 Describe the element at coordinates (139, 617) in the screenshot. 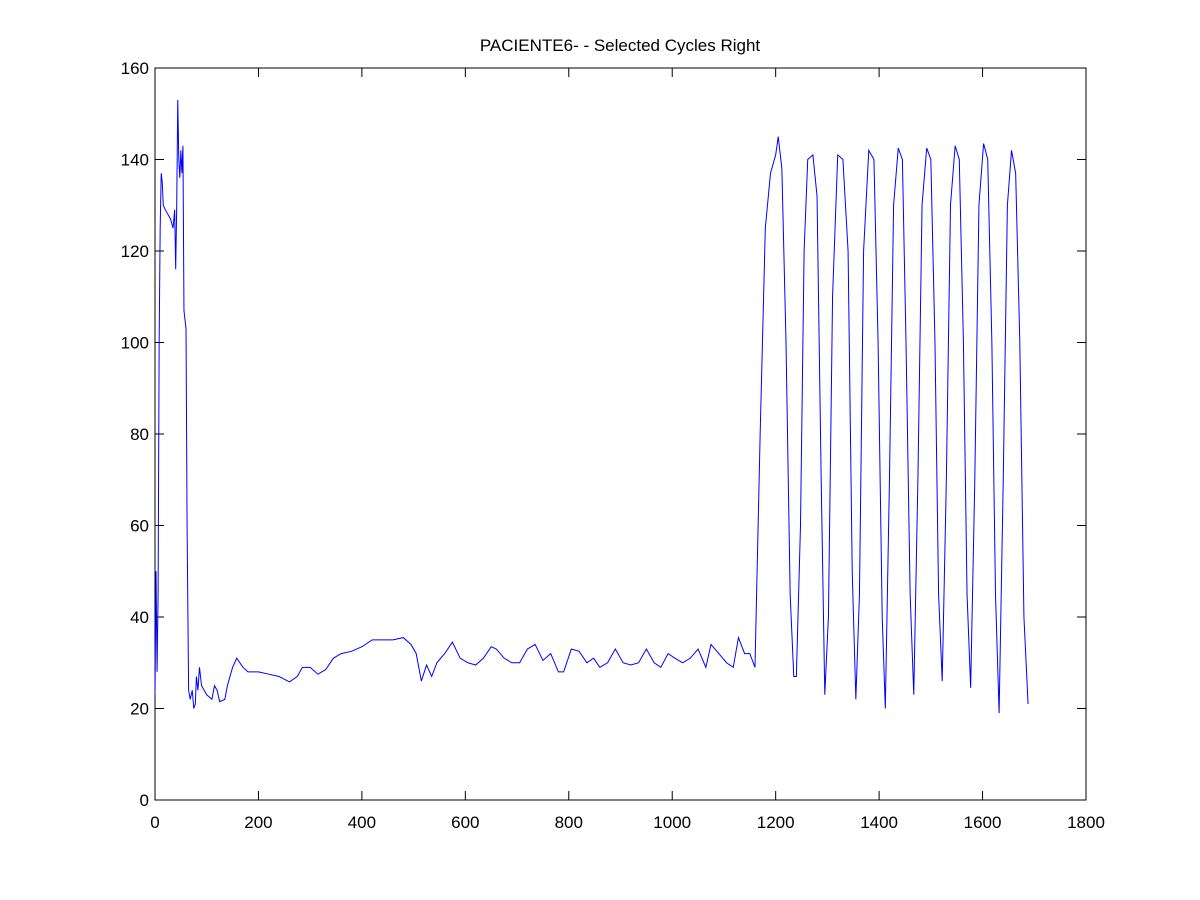

I see `y-tick-label: 40` at that location.